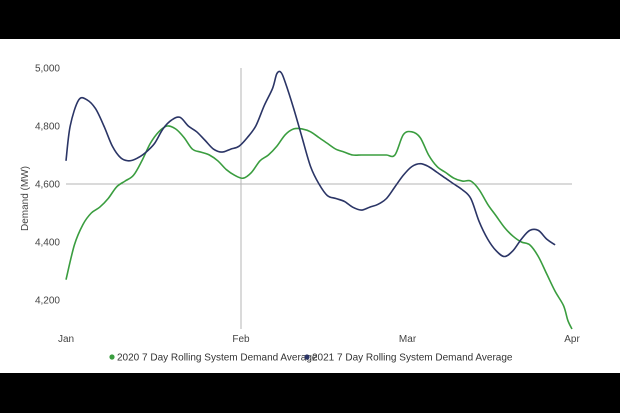  Describe the element at coordinates (412, 358) in the screenshot. I see `legend-label: 2021 7 Day Rolling System Demand Average` at that location.